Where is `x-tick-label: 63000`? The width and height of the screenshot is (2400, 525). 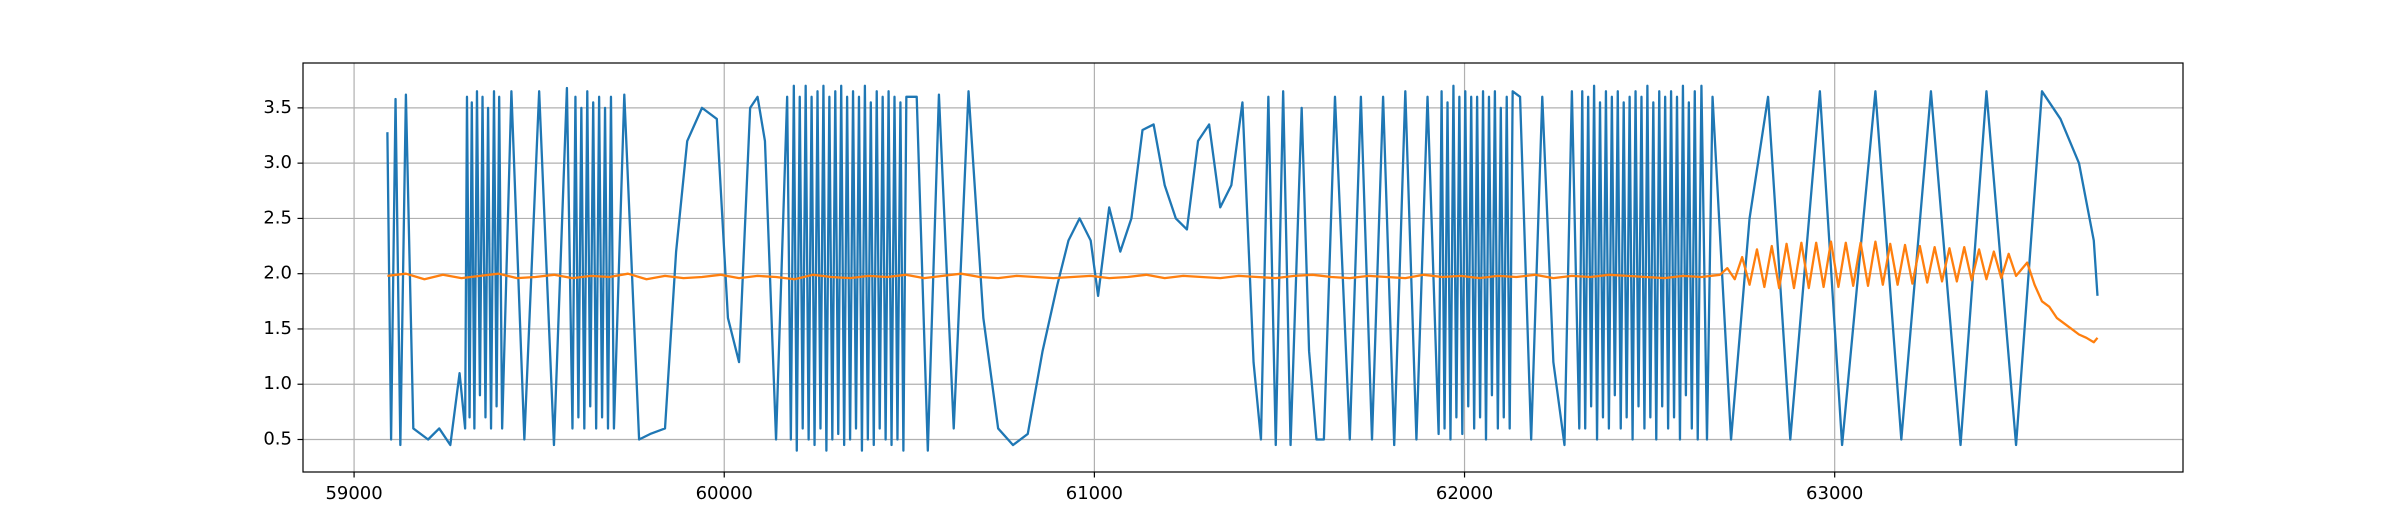 x-tick-label: 63000 is located at coordinates (1834, 493).